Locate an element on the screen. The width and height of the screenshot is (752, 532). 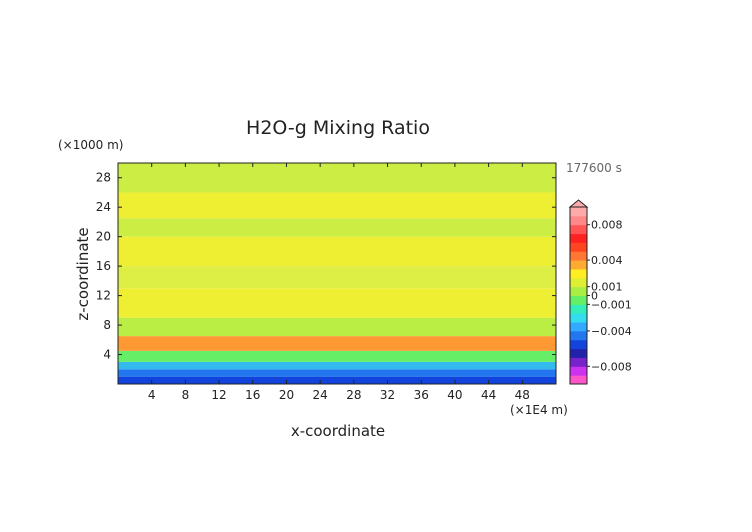
colorbar-label-1: 0.004 is located at coordinates (607, 260).